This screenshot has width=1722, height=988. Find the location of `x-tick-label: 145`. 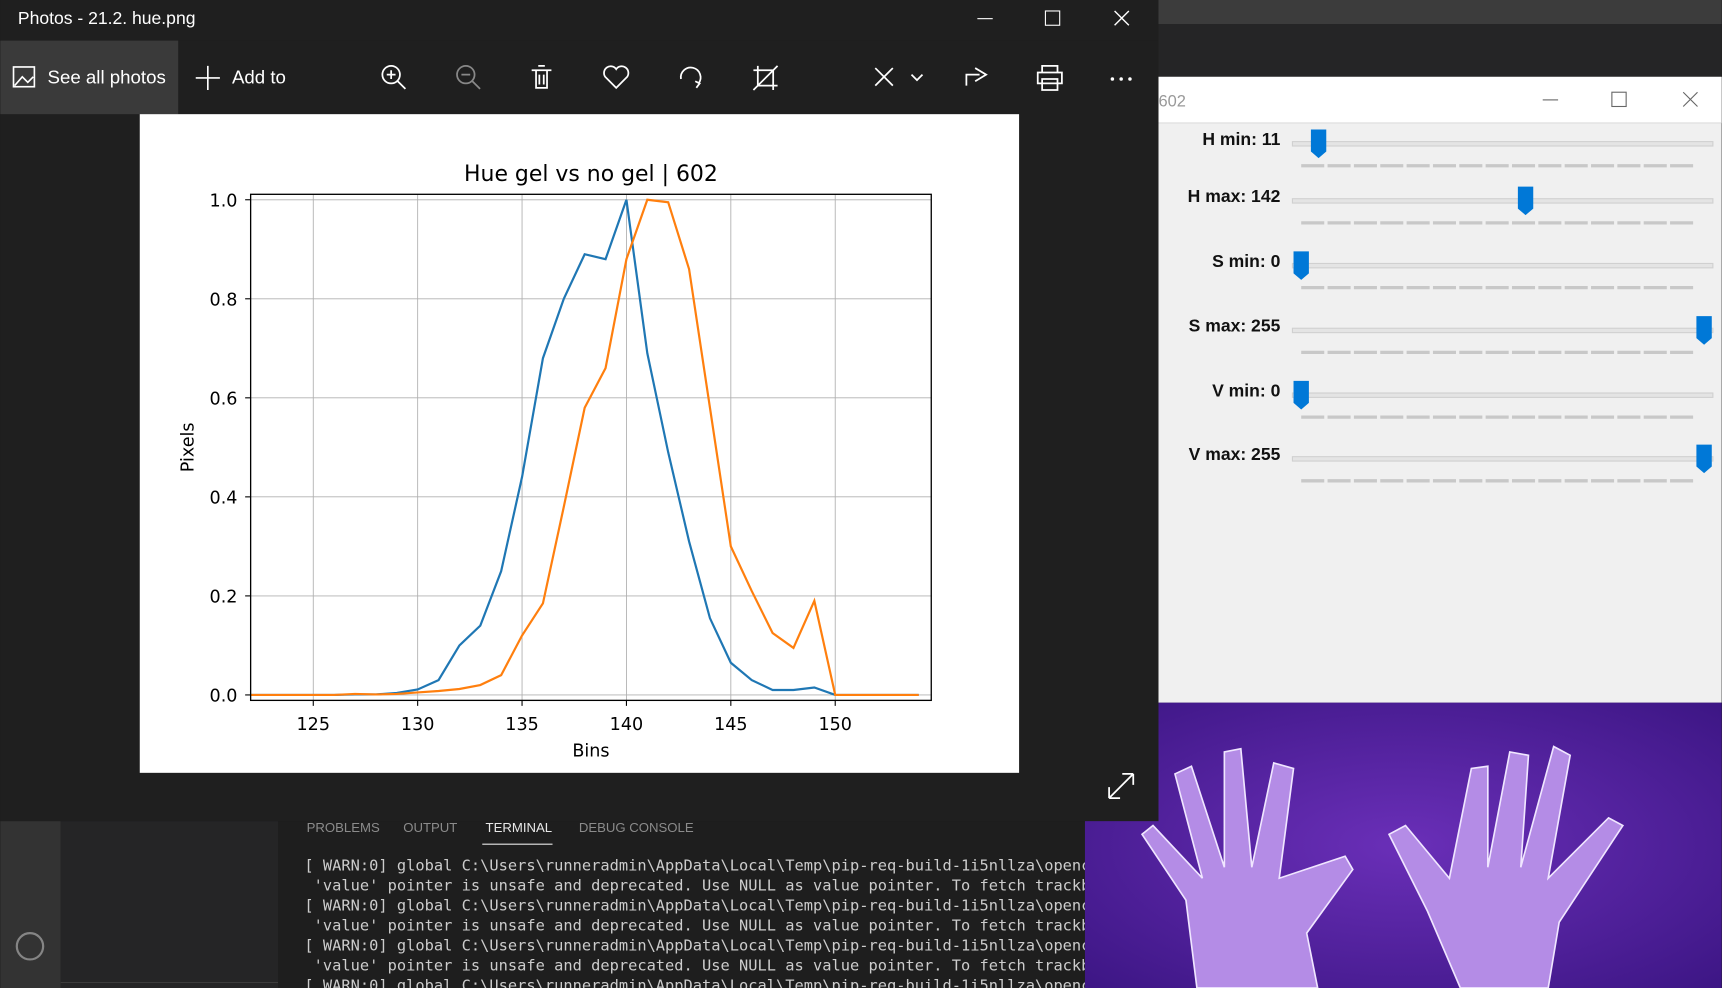

x-tick-label: 145 is located at coordinates (731, 725).